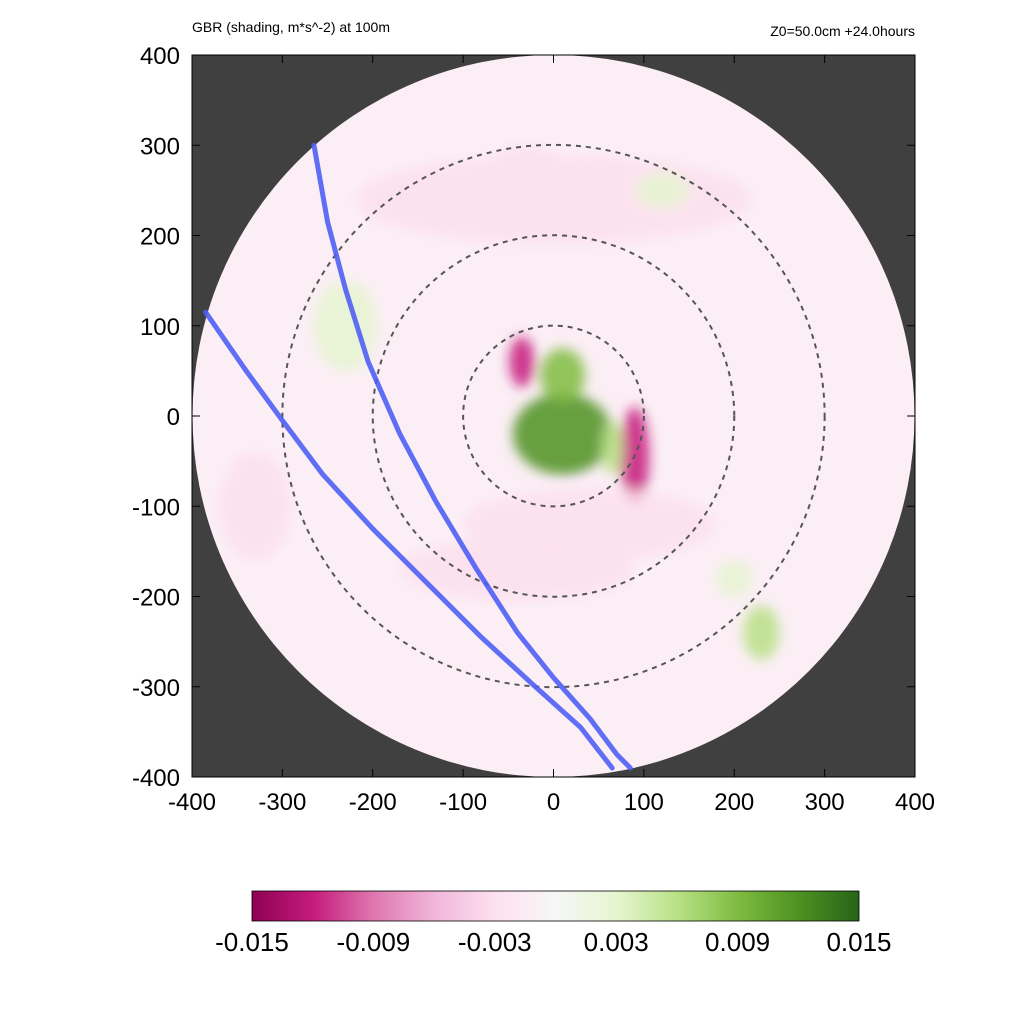  What do you see at coordinates (644, 802) in the screenshot?
I see `x-tick-label: 100` at bounding box center [644, 802].